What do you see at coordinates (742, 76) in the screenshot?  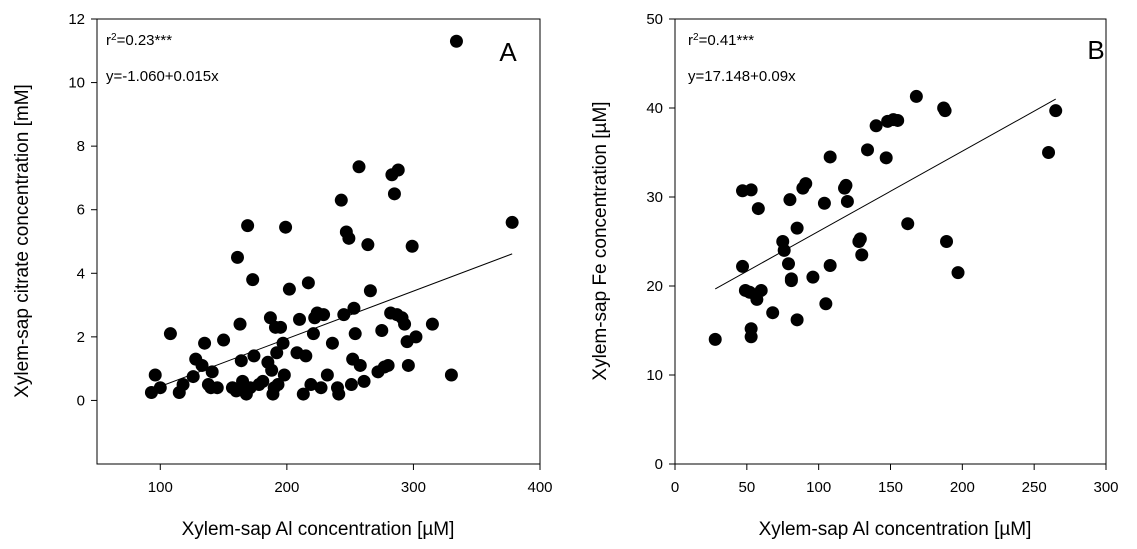 I see `panel-b-equation: y=17.148+0.09x` at bounding box center [742, 76].